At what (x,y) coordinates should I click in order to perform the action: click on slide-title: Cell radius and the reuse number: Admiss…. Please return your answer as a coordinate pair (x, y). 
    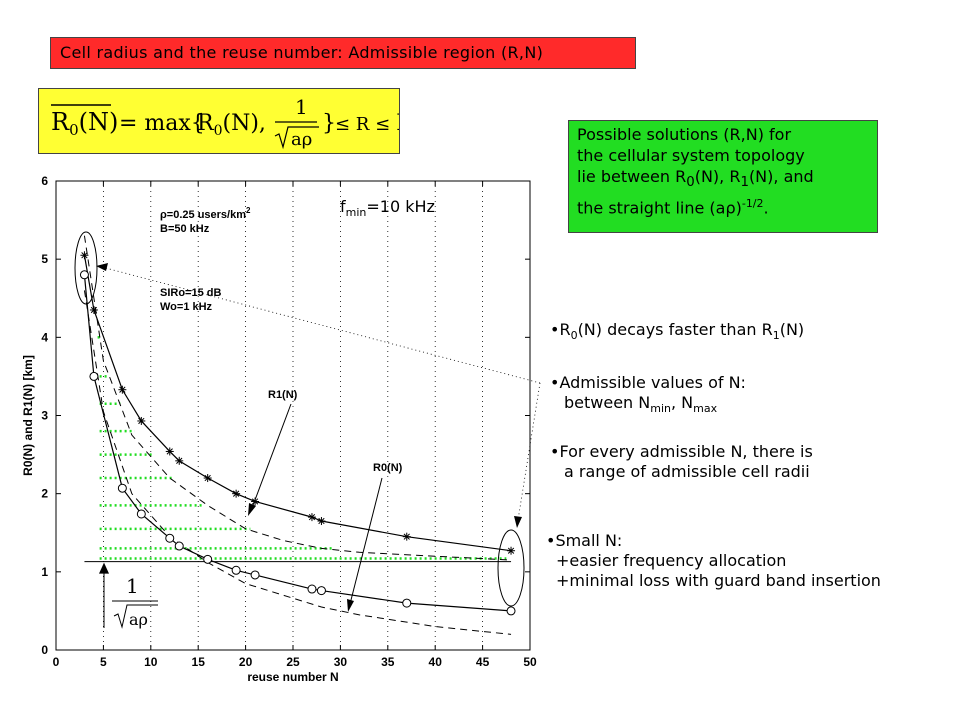
    Looking at the image, I should click on (343, 53).